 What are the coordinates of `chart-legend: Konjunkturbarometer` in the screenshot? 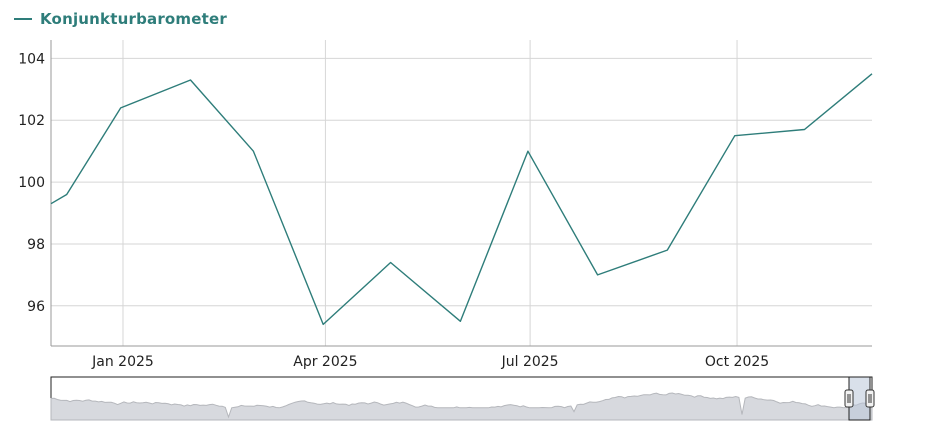 It's located at (120, 19).